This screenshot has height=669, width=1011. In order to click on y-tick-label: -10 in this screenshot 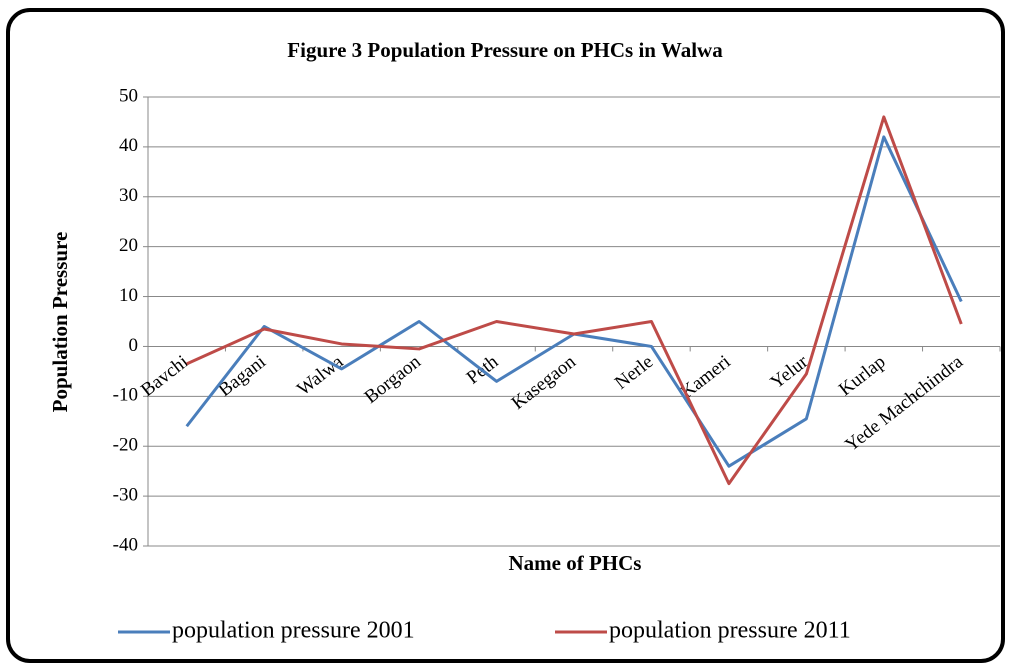, I will do `click(125, 395)`.